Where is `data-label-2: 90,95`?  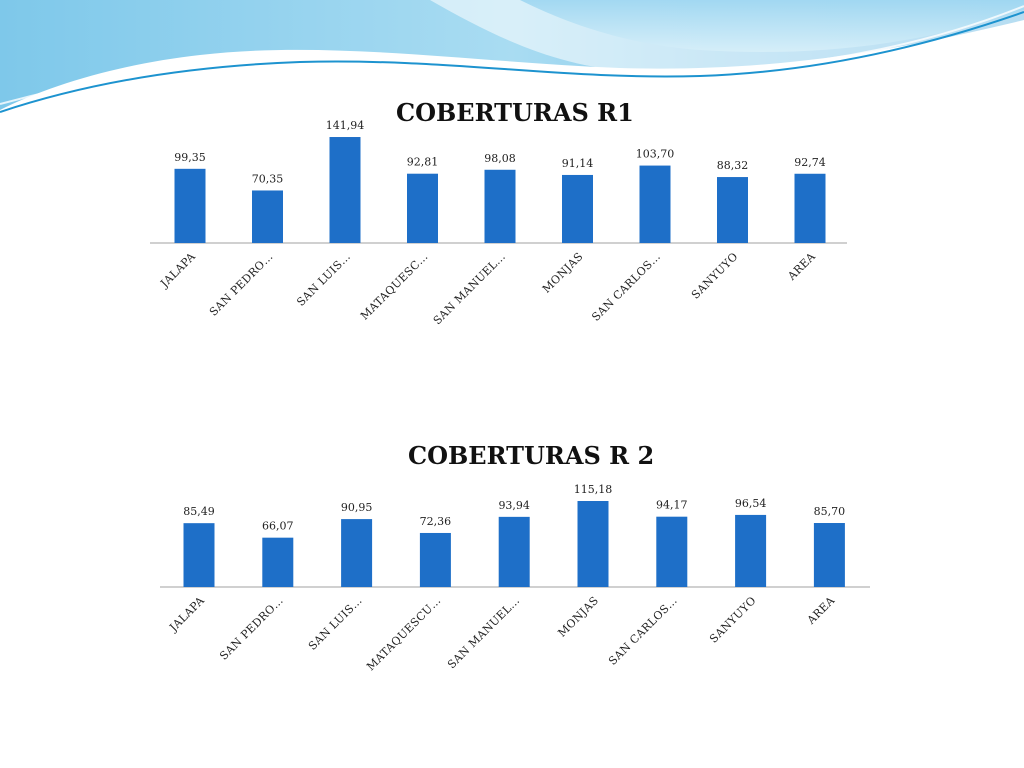
data-label-2: 90,95 is located at coordinates (357, 507).